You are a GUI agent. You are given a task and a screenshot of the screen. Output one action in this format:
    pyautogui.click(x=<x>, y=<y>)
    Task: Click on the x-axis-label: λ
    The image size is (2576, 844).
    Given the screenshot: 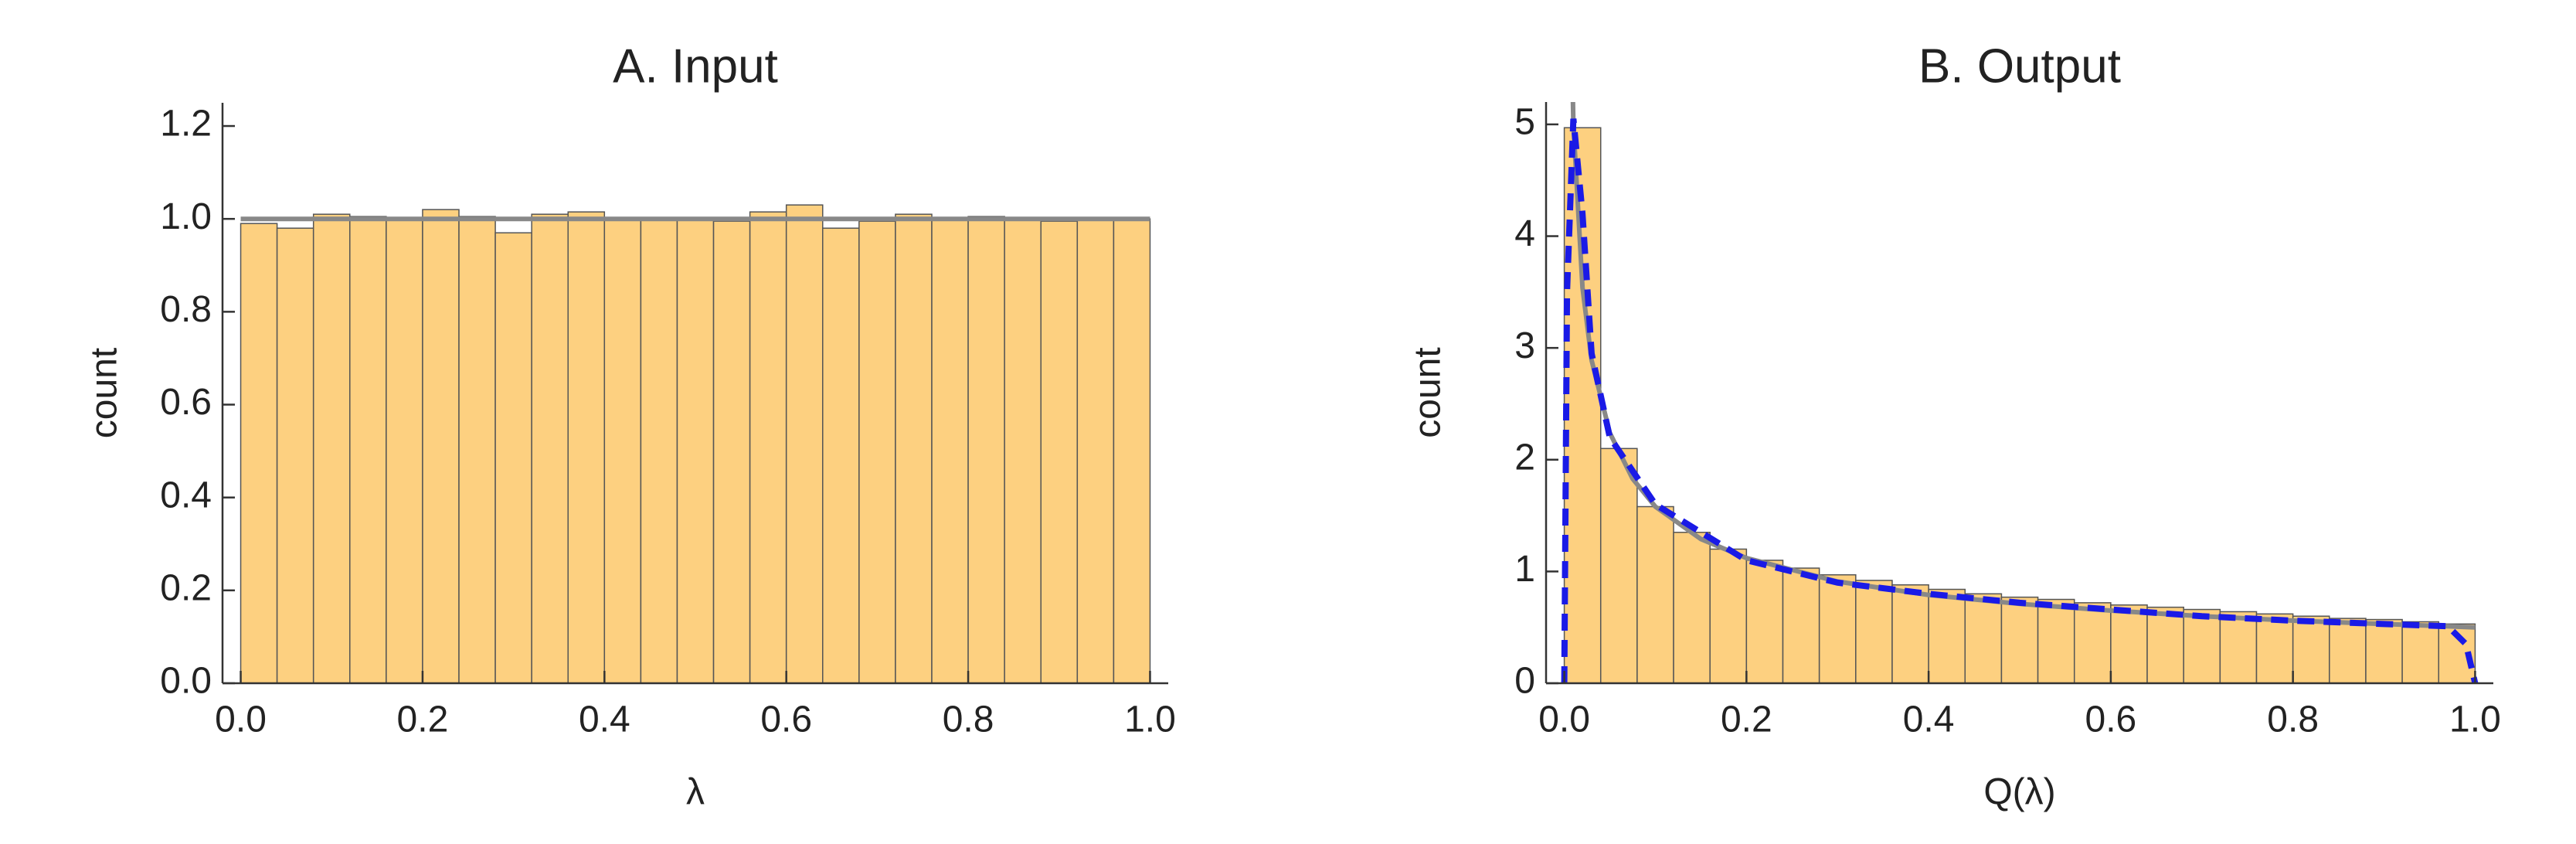 What is the action you would take?
    pyautogui.click(x=695, y=793)
    